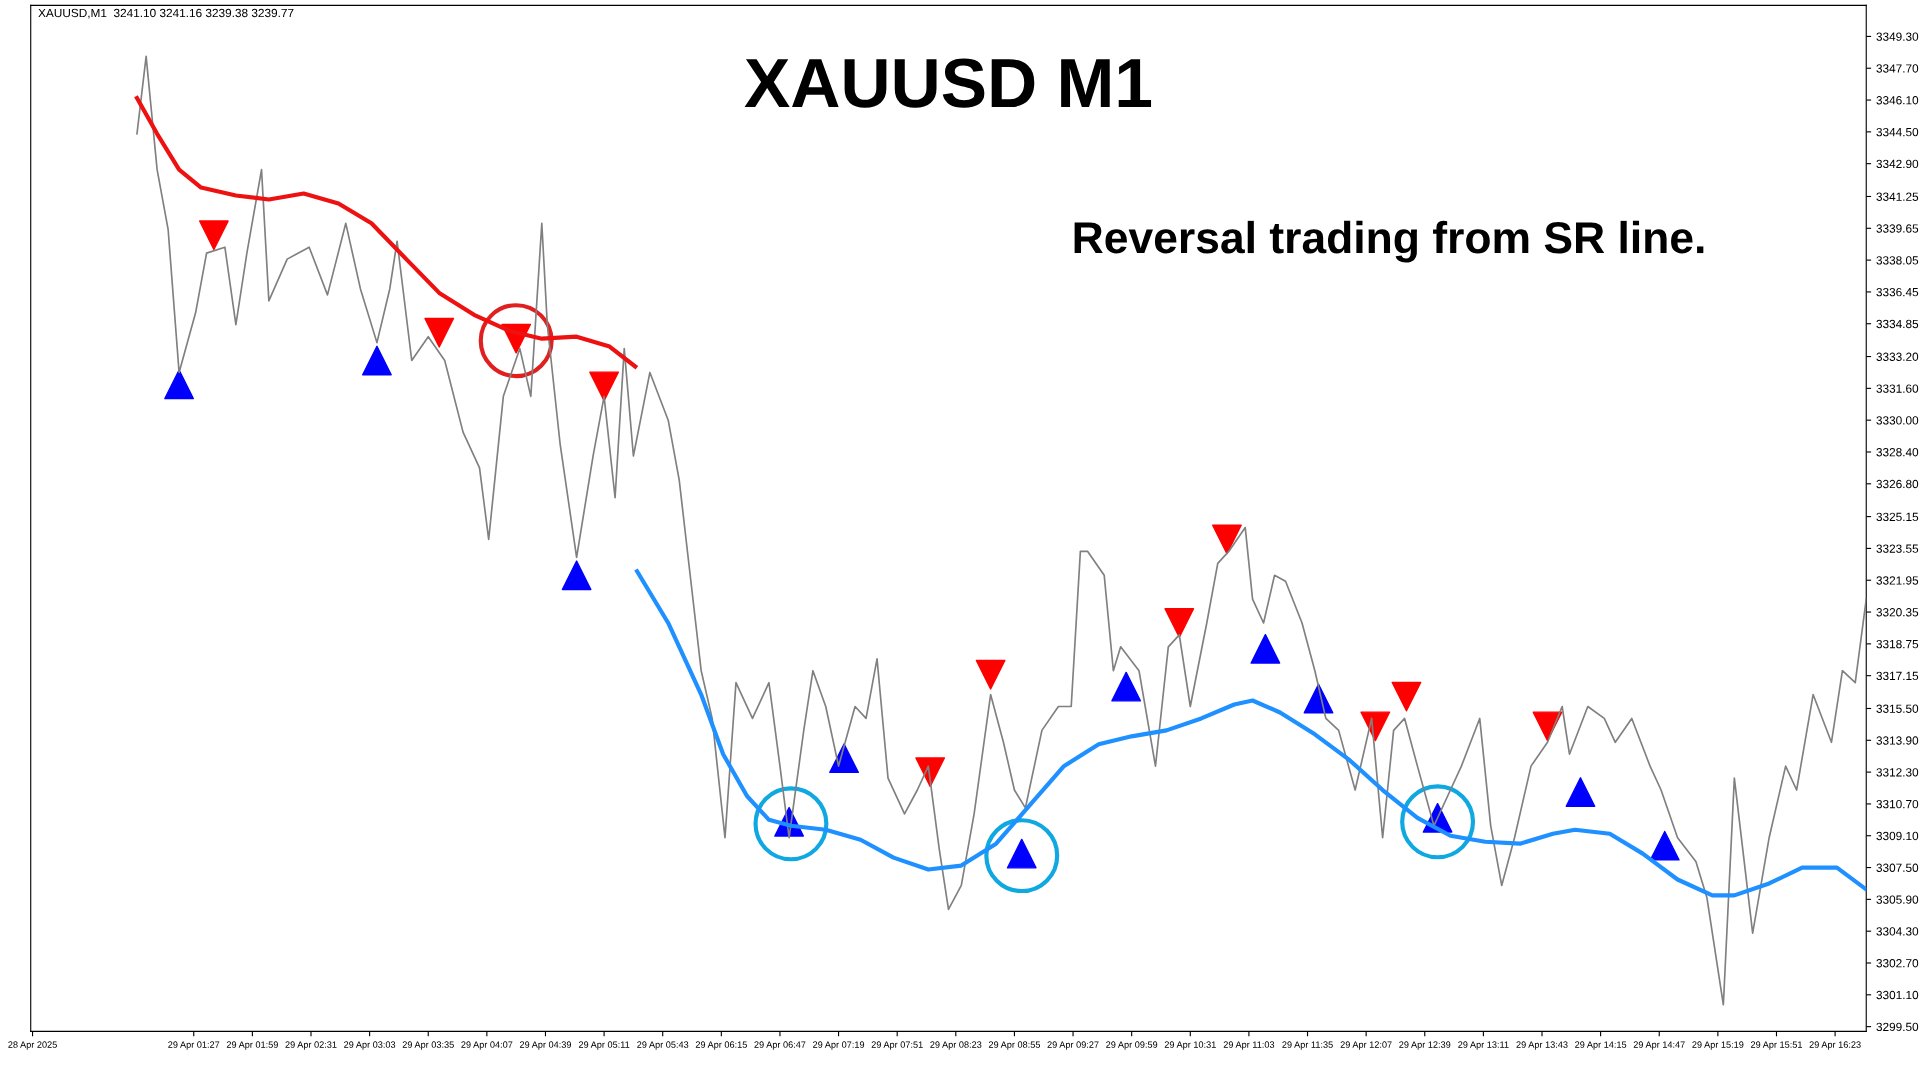 This screenshot has height=1080, width=1920. Describe the element at coordinates (1718, 1045) in the screenshot. I see `x-tick-label: 29 Apr 15:19` at that location.